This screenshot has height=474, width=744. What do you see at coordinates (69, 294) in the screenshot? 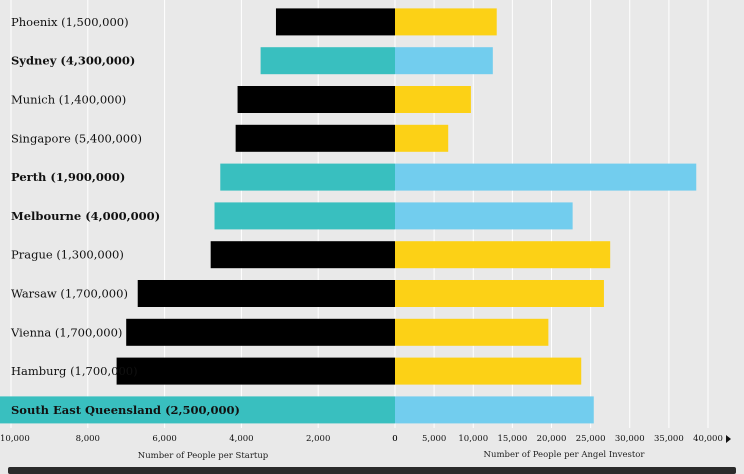
I see `category-label: Warsaw (1,700,000)` at bounding box center [69, 294].